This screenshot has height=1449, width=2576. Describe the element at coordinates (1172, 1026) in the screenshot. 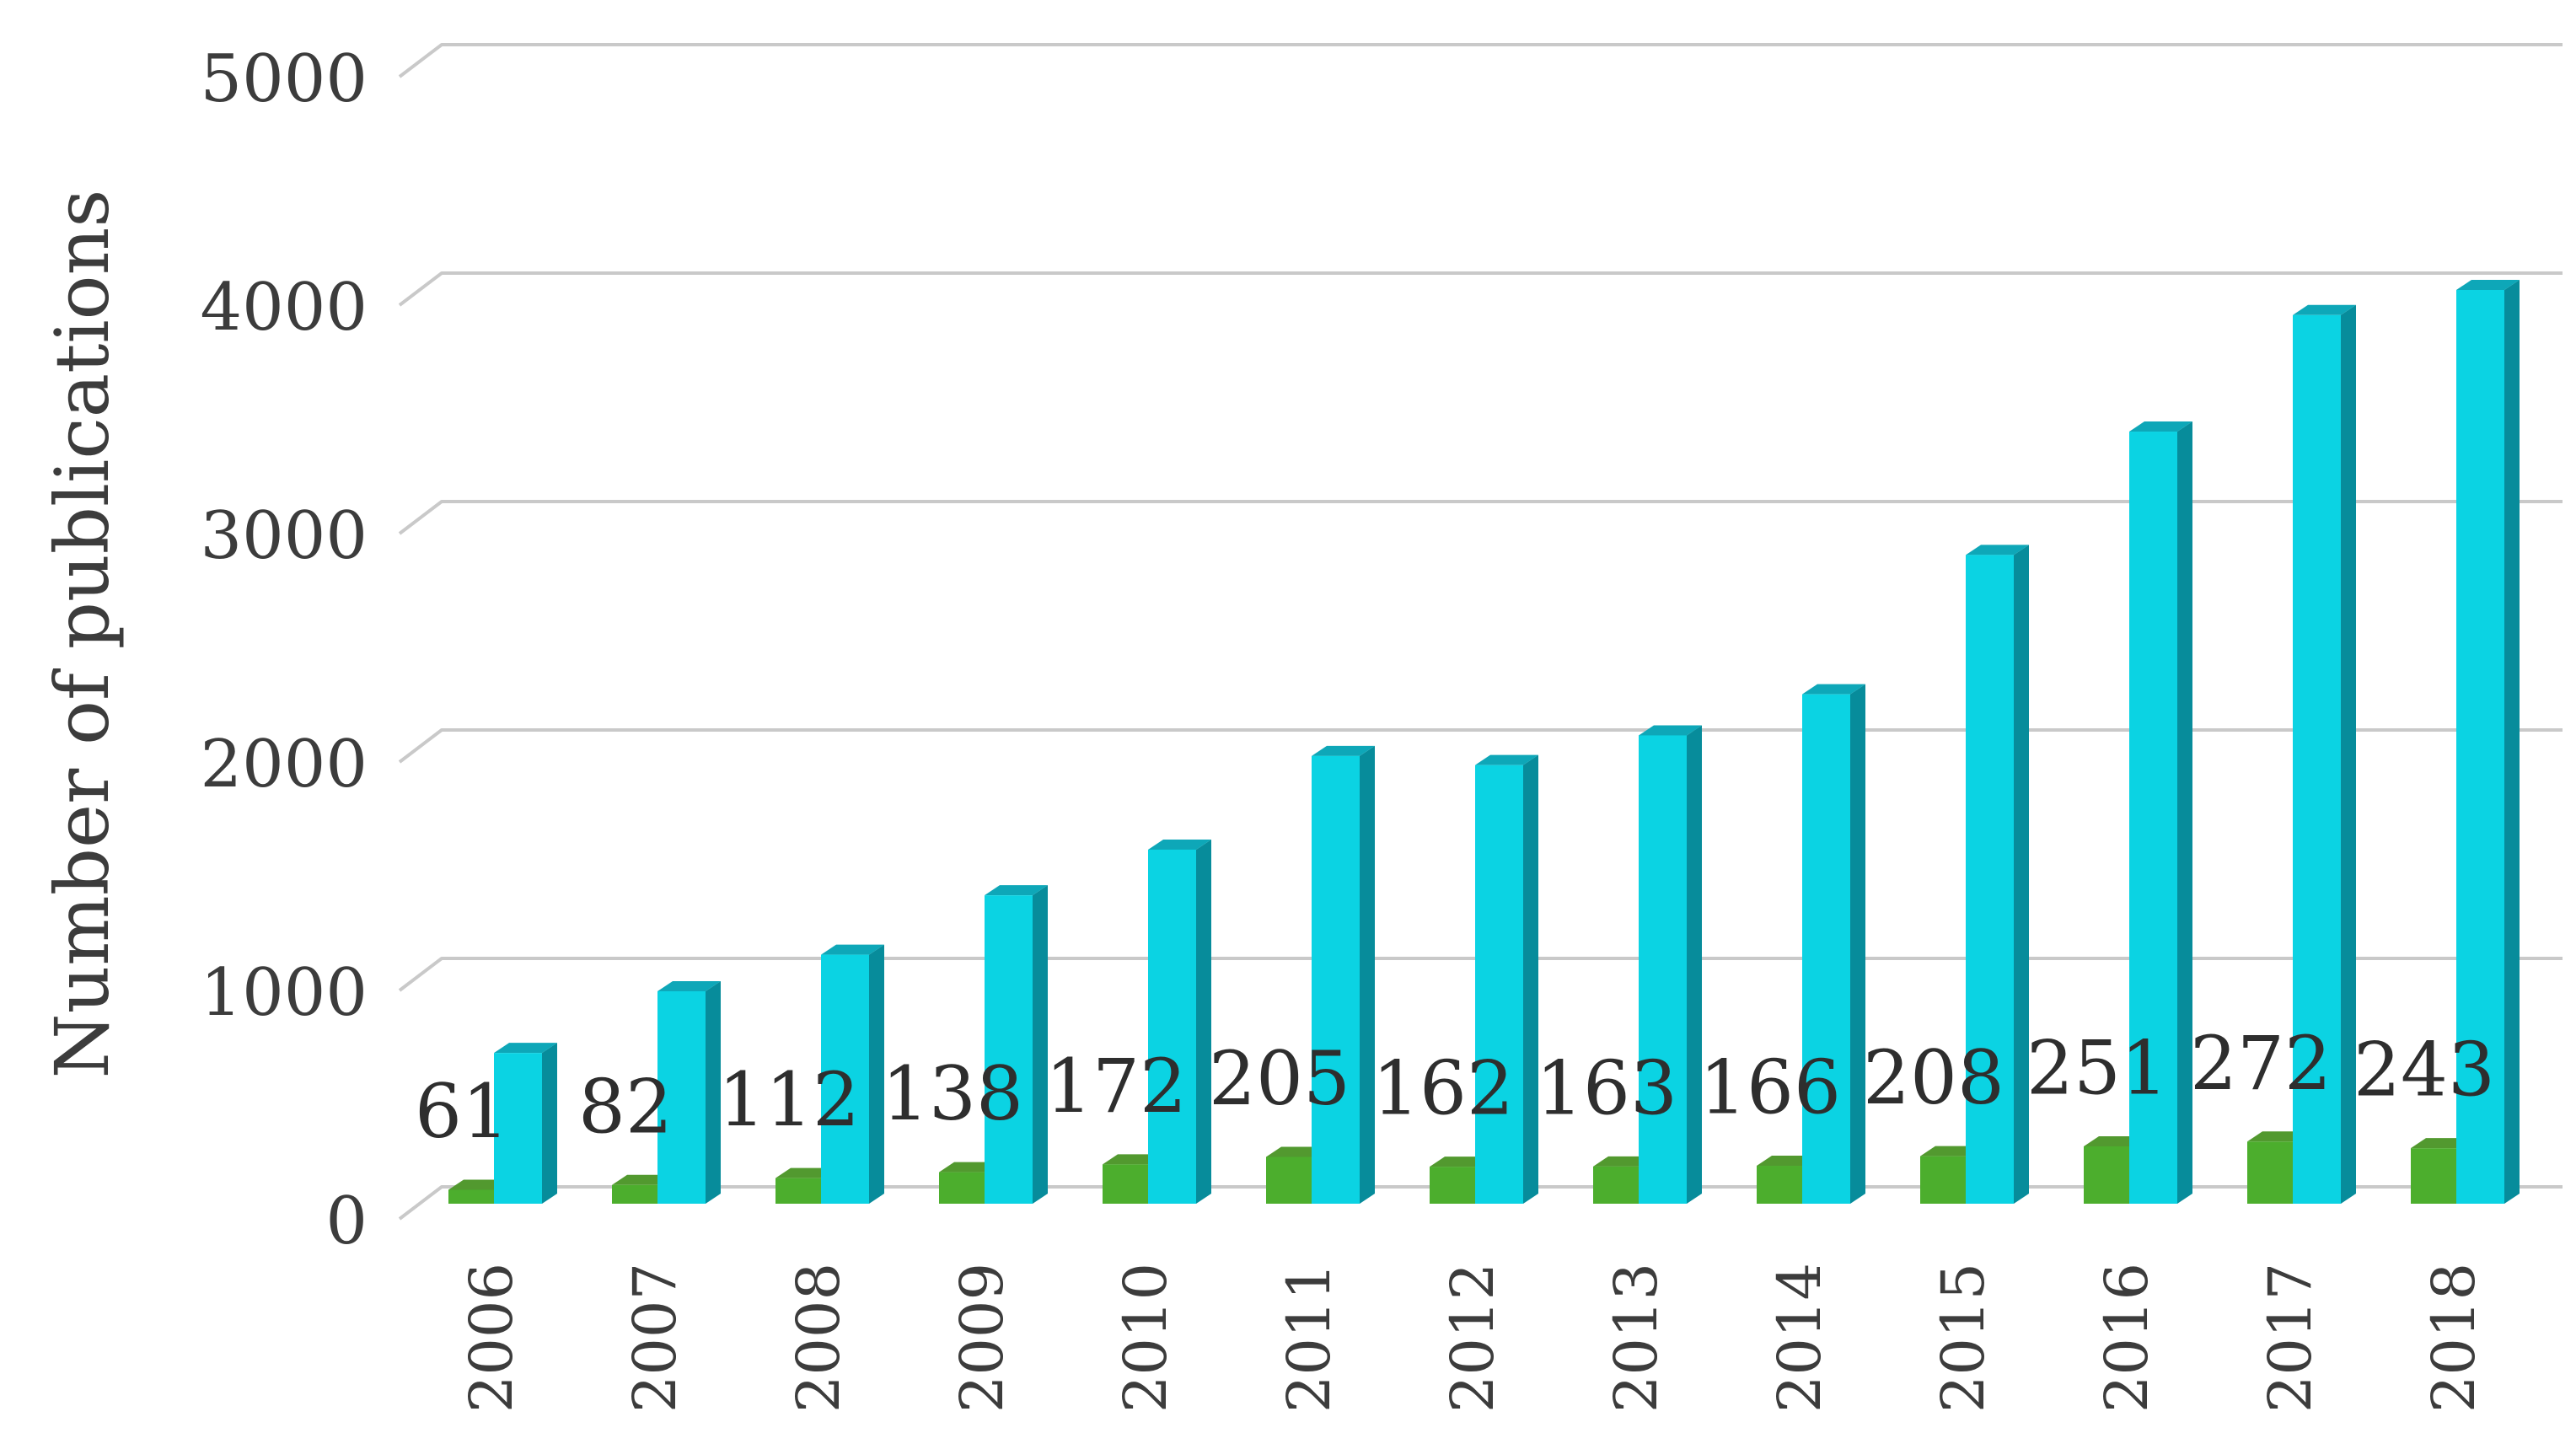

I see `bar-cyan-2010-front` at that location.